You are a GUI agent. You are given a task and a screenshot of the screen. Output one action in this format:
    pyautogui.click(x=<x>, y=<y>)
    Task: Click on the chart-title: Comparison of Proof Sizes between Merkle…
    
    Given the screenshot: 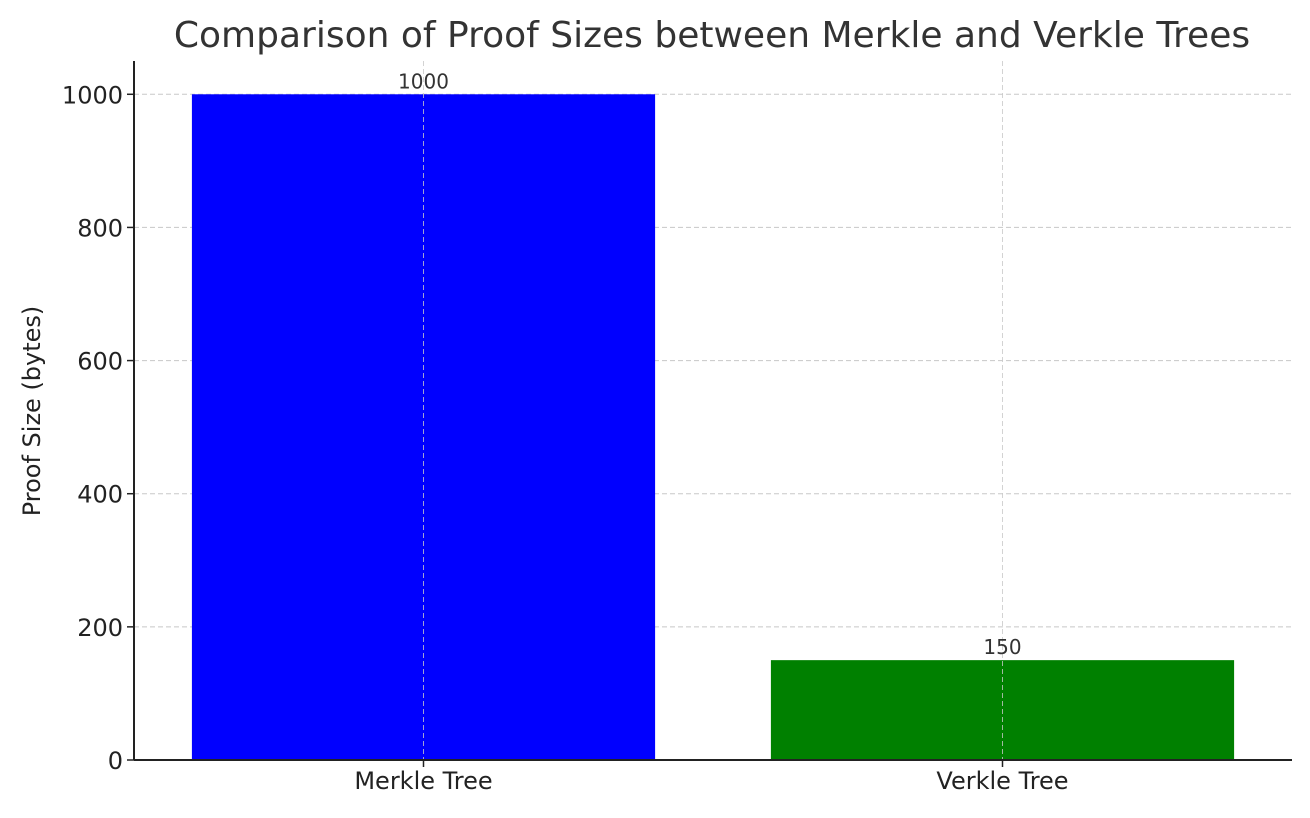 What is the action you would take?
    pyautogui.click(x=712, y=35)
    